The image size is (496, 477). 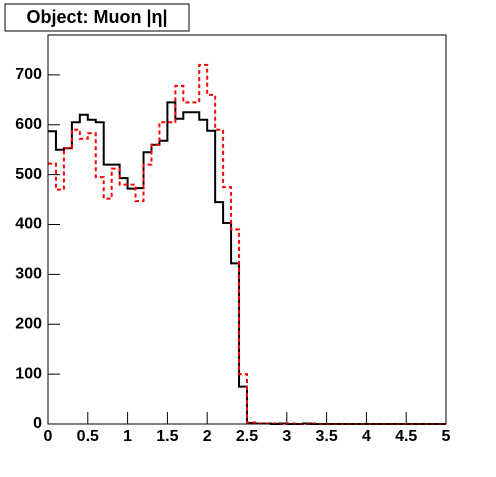 What do you see at coordinates (28, 323) in the screenshot?
I see `y-tick-label: 200` at bounding box center [28, 323].